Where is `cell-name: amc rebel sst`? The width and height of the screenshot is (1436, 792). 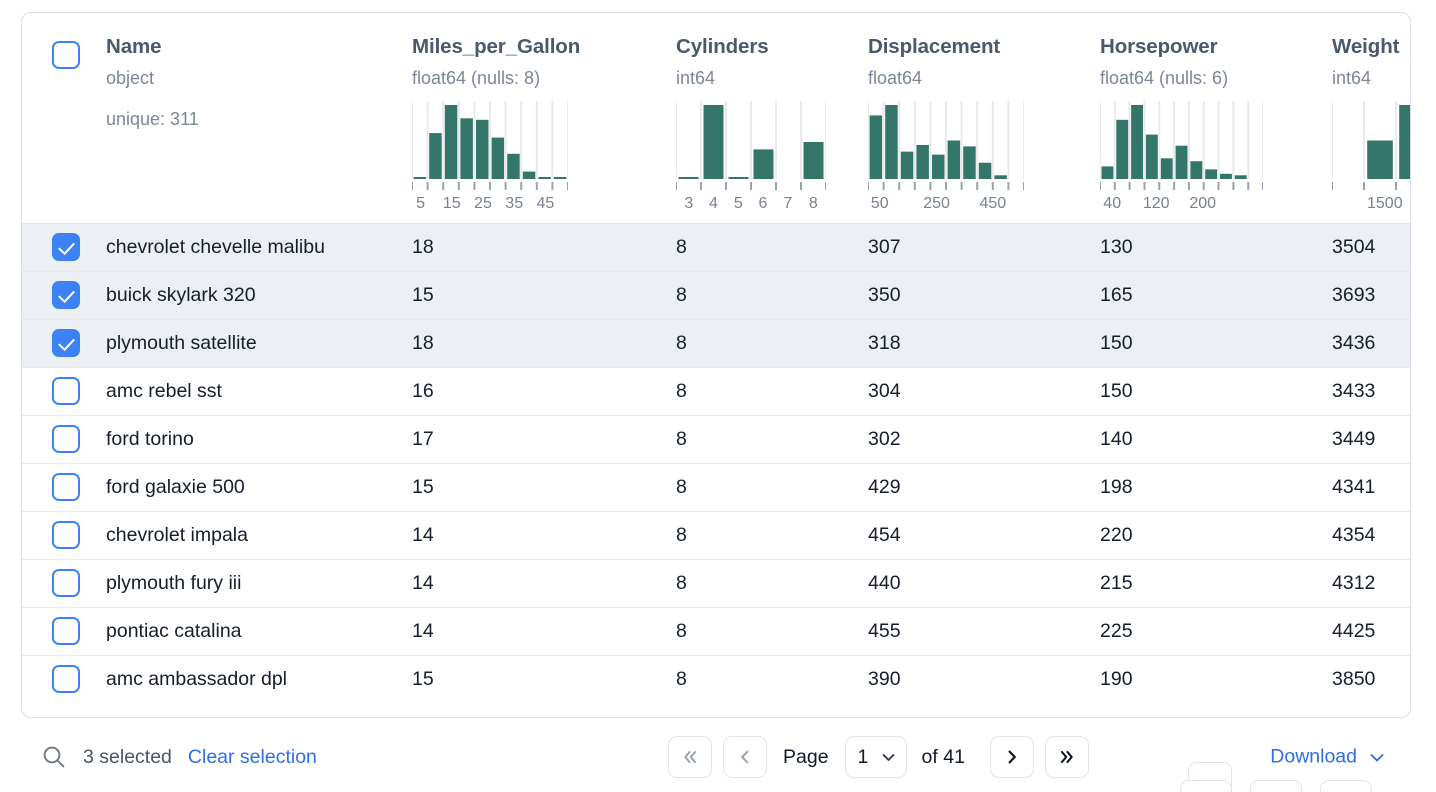
cell-name: amc rebel sst is located at coordinates (259, 391).